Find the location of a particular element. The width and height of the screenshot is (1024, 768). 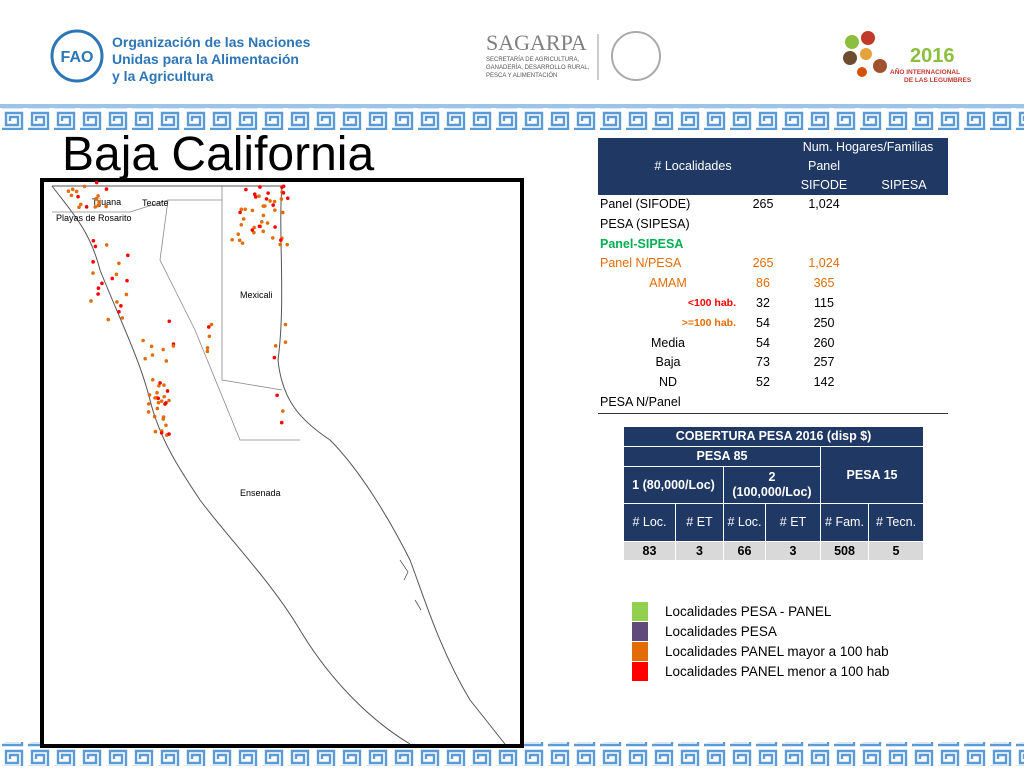

column-header: # ET is located at coordinates (699, 522).